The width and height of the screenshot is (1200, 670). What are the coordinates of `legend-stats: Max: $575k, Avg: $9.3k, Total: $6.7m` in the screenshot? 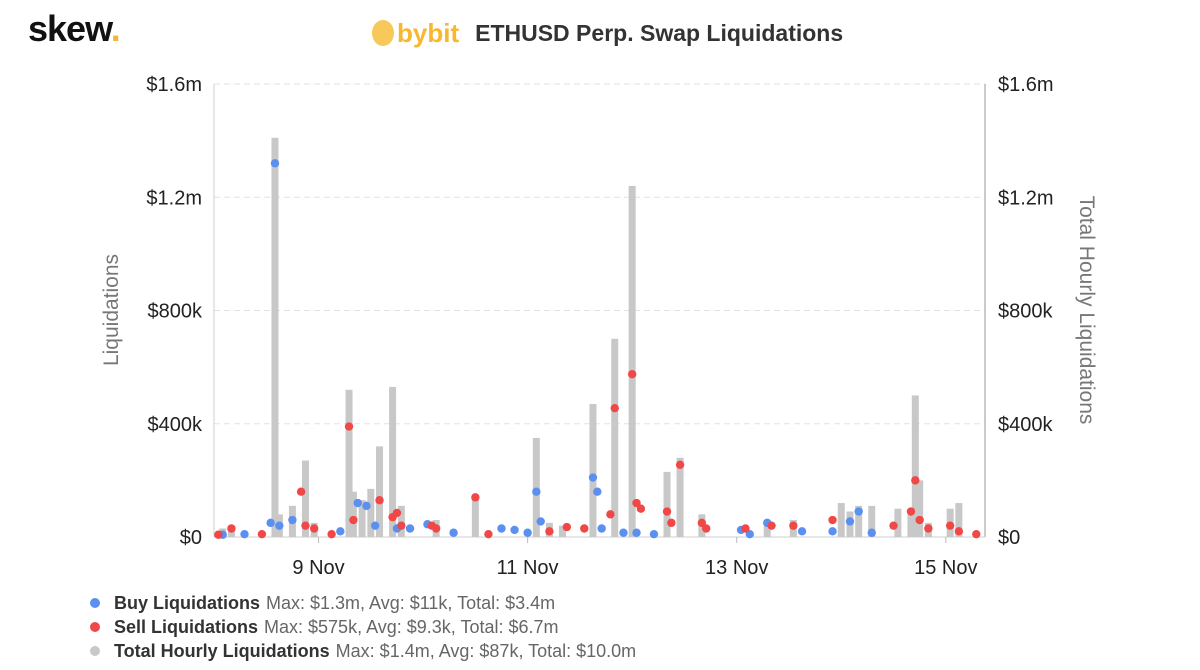 It's located at (411, 626).